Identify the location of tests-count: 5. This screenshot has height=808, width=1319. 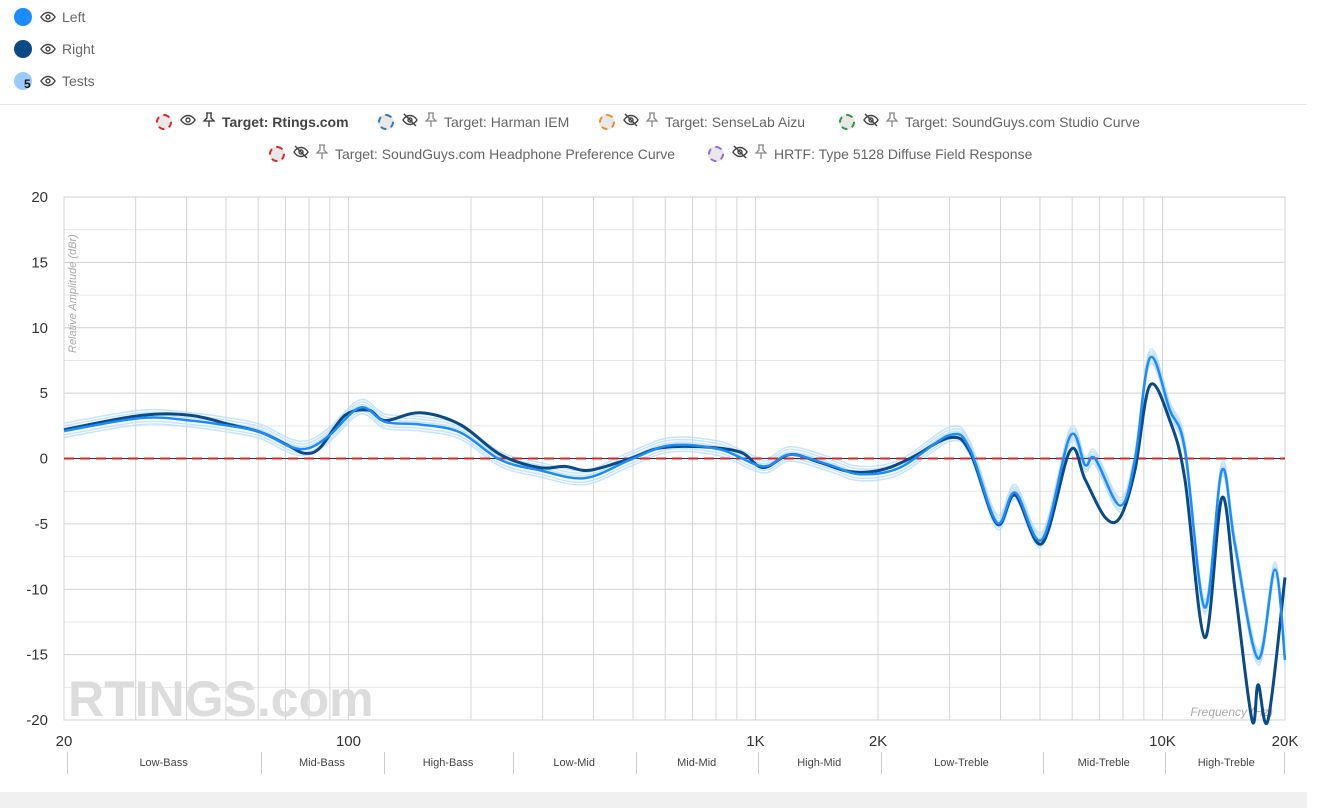
(27, 84).